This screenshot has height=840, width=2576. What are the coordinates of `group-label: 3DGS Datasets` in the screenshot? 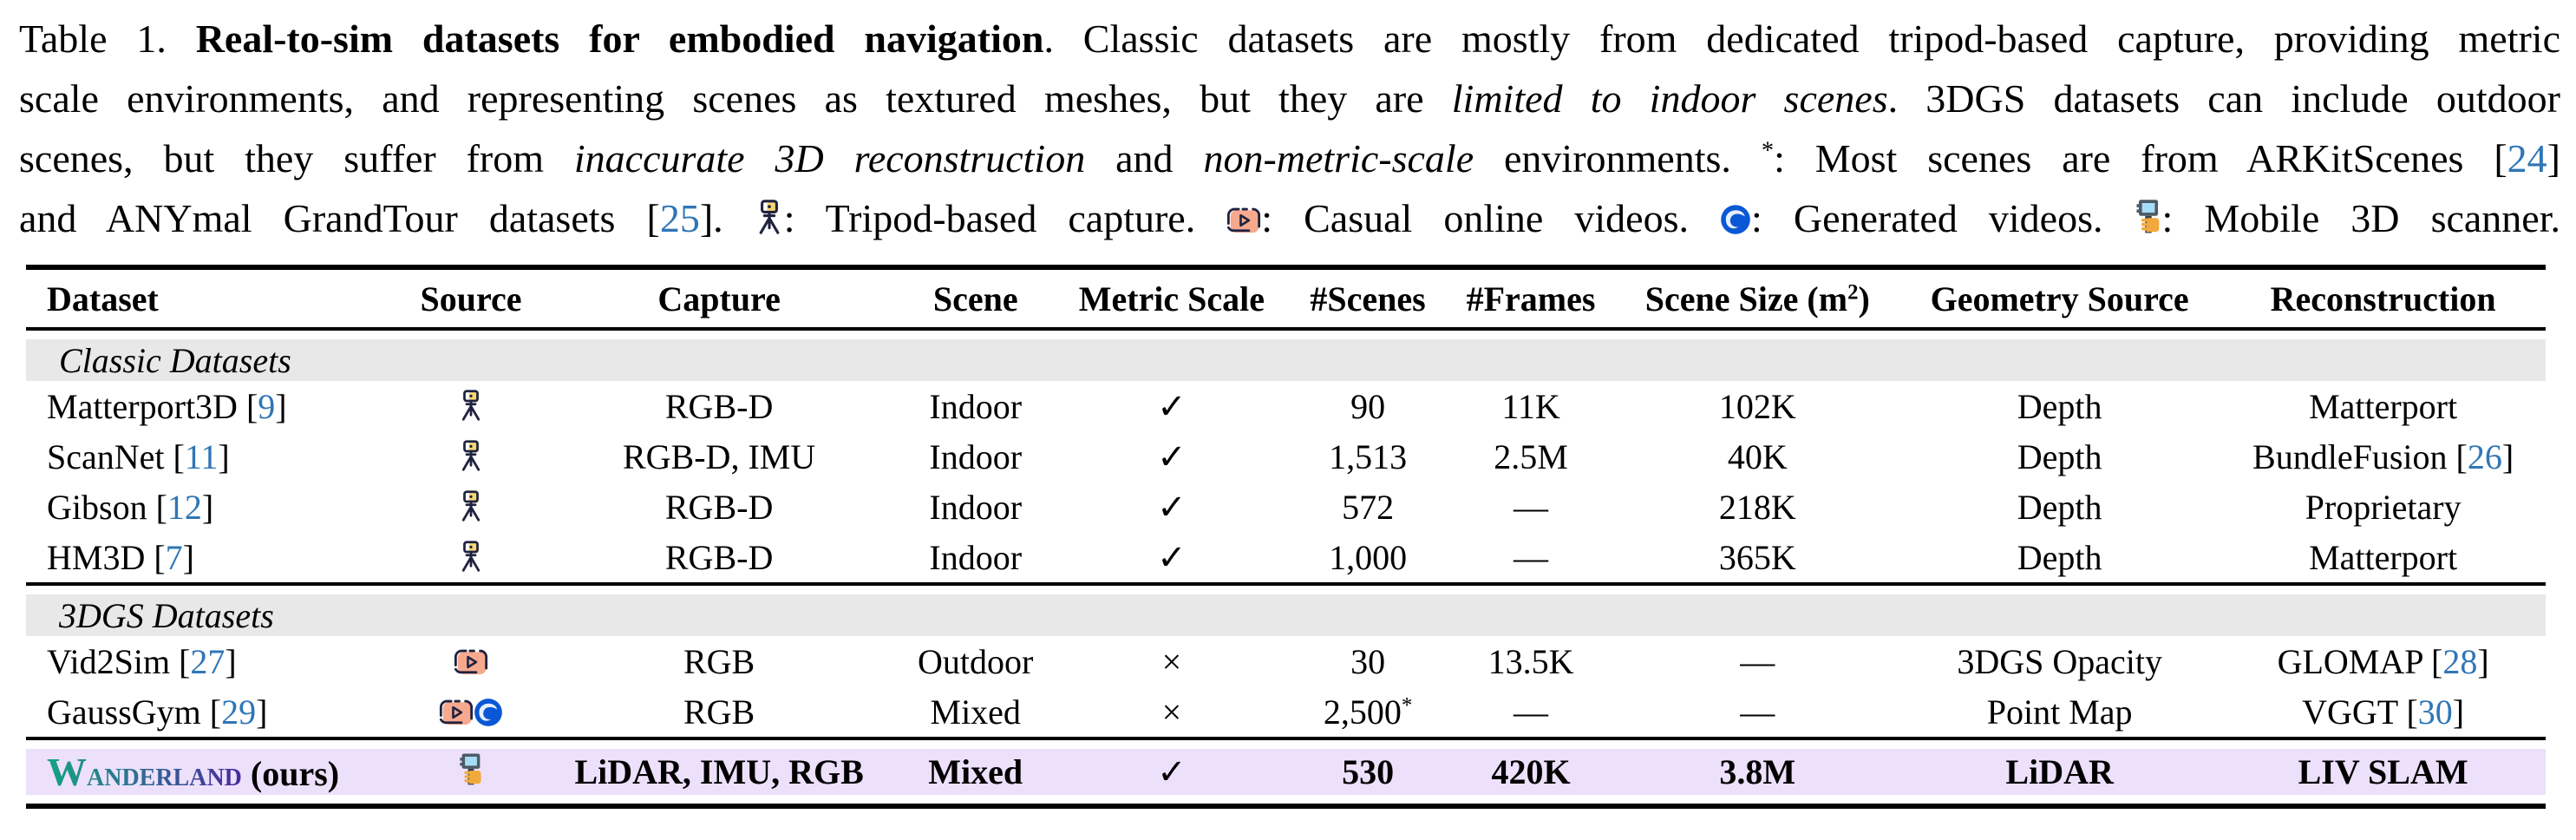 It's located at (1286, 615).